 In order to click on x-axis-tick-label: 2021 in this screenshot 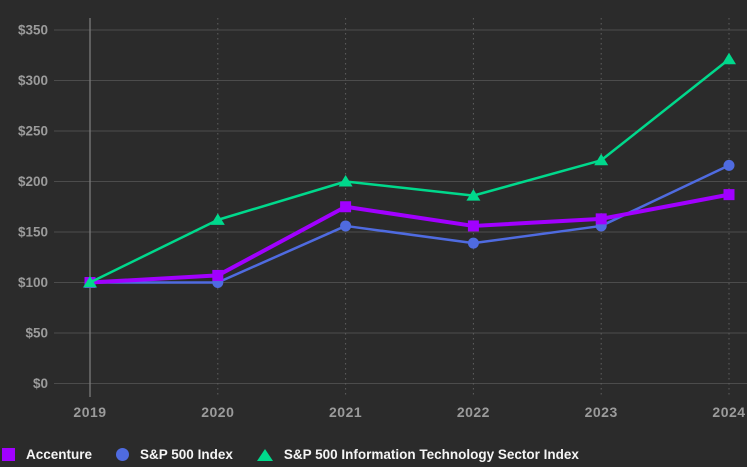, I will do `click(345, 412)`.